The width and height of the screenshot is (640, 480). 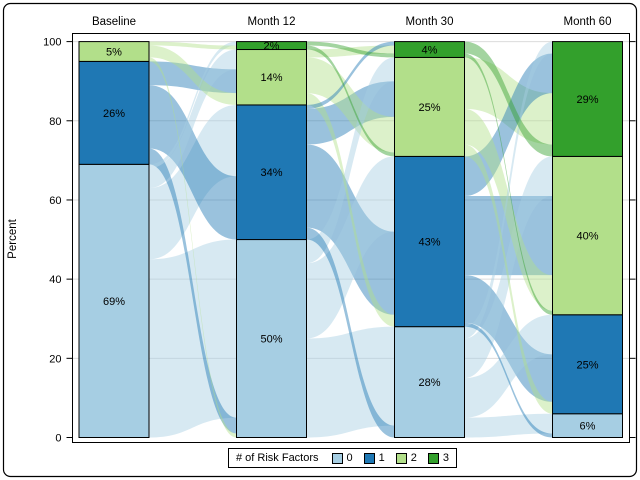 What do you see at coordinates (446, 458) in the screenshot?
I see `legend-label: 3` at bounding box center [446, 458].